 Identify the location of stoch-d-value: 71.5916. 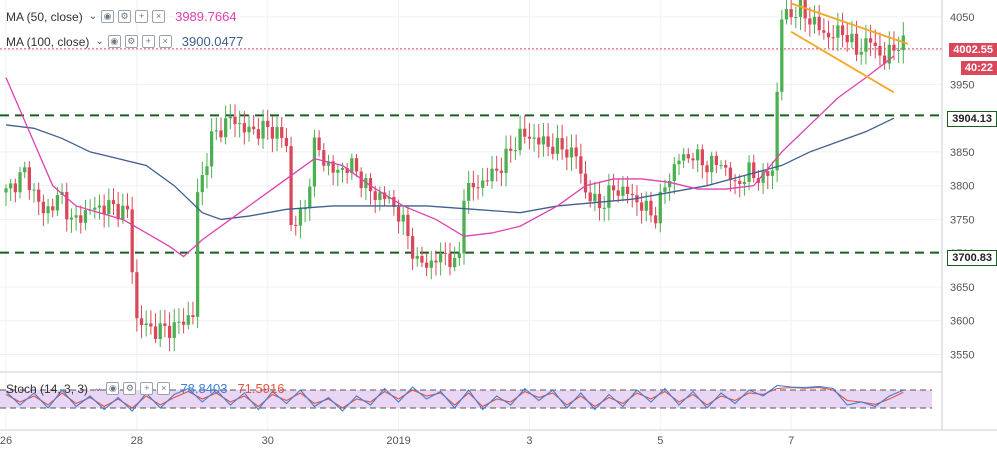
(261, 388).